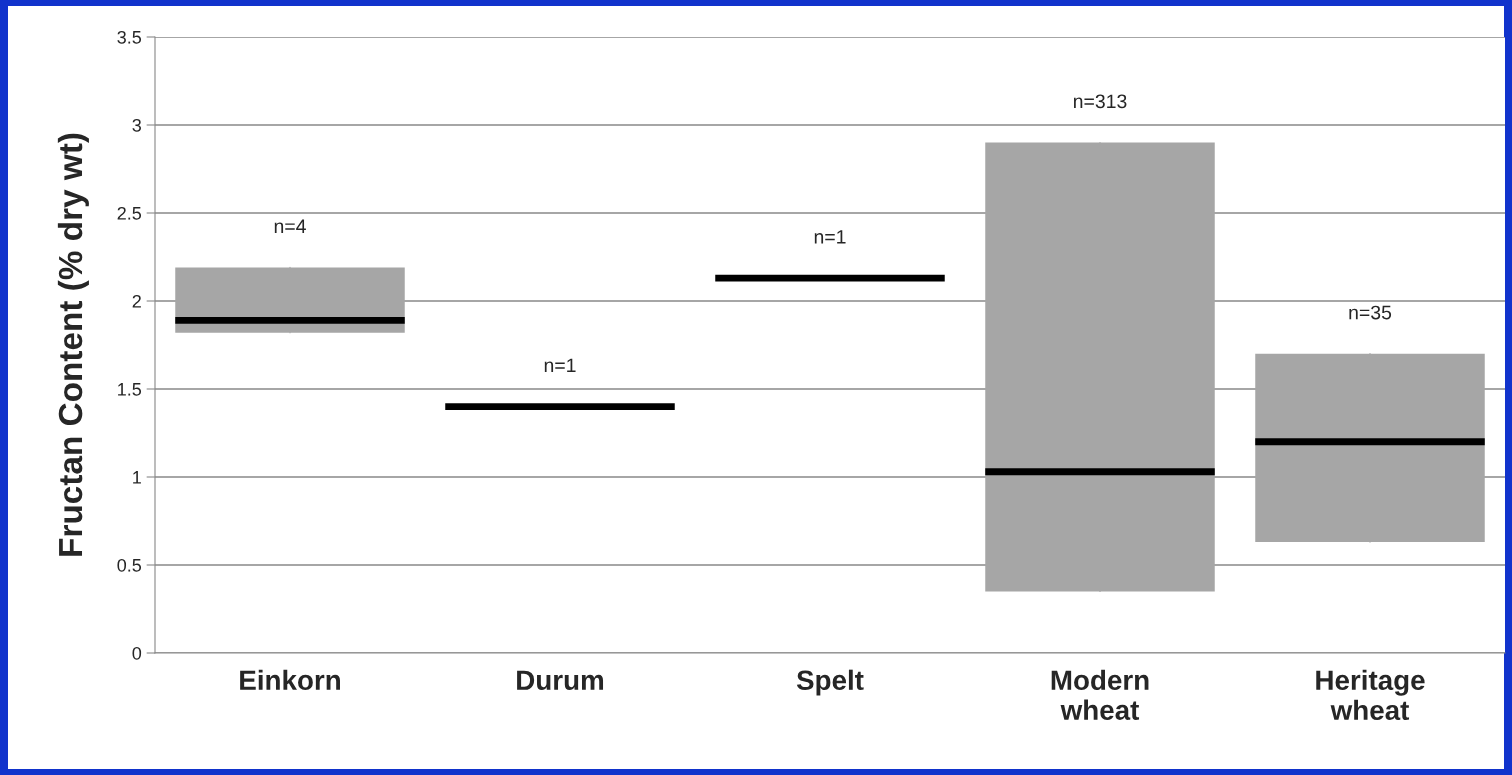  Describe the element at coordinates (129, 37) in the screenshot. I see `y-tick-label: 3.5` at that location.